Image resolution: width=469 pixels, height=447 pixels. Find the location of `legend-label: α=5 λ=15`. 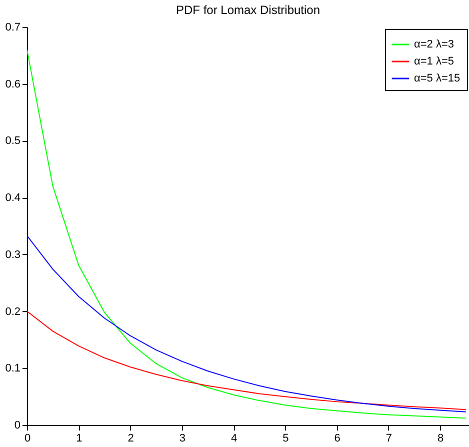

legend-label: α=5 λ=15 is located at coordinates (437, 78).